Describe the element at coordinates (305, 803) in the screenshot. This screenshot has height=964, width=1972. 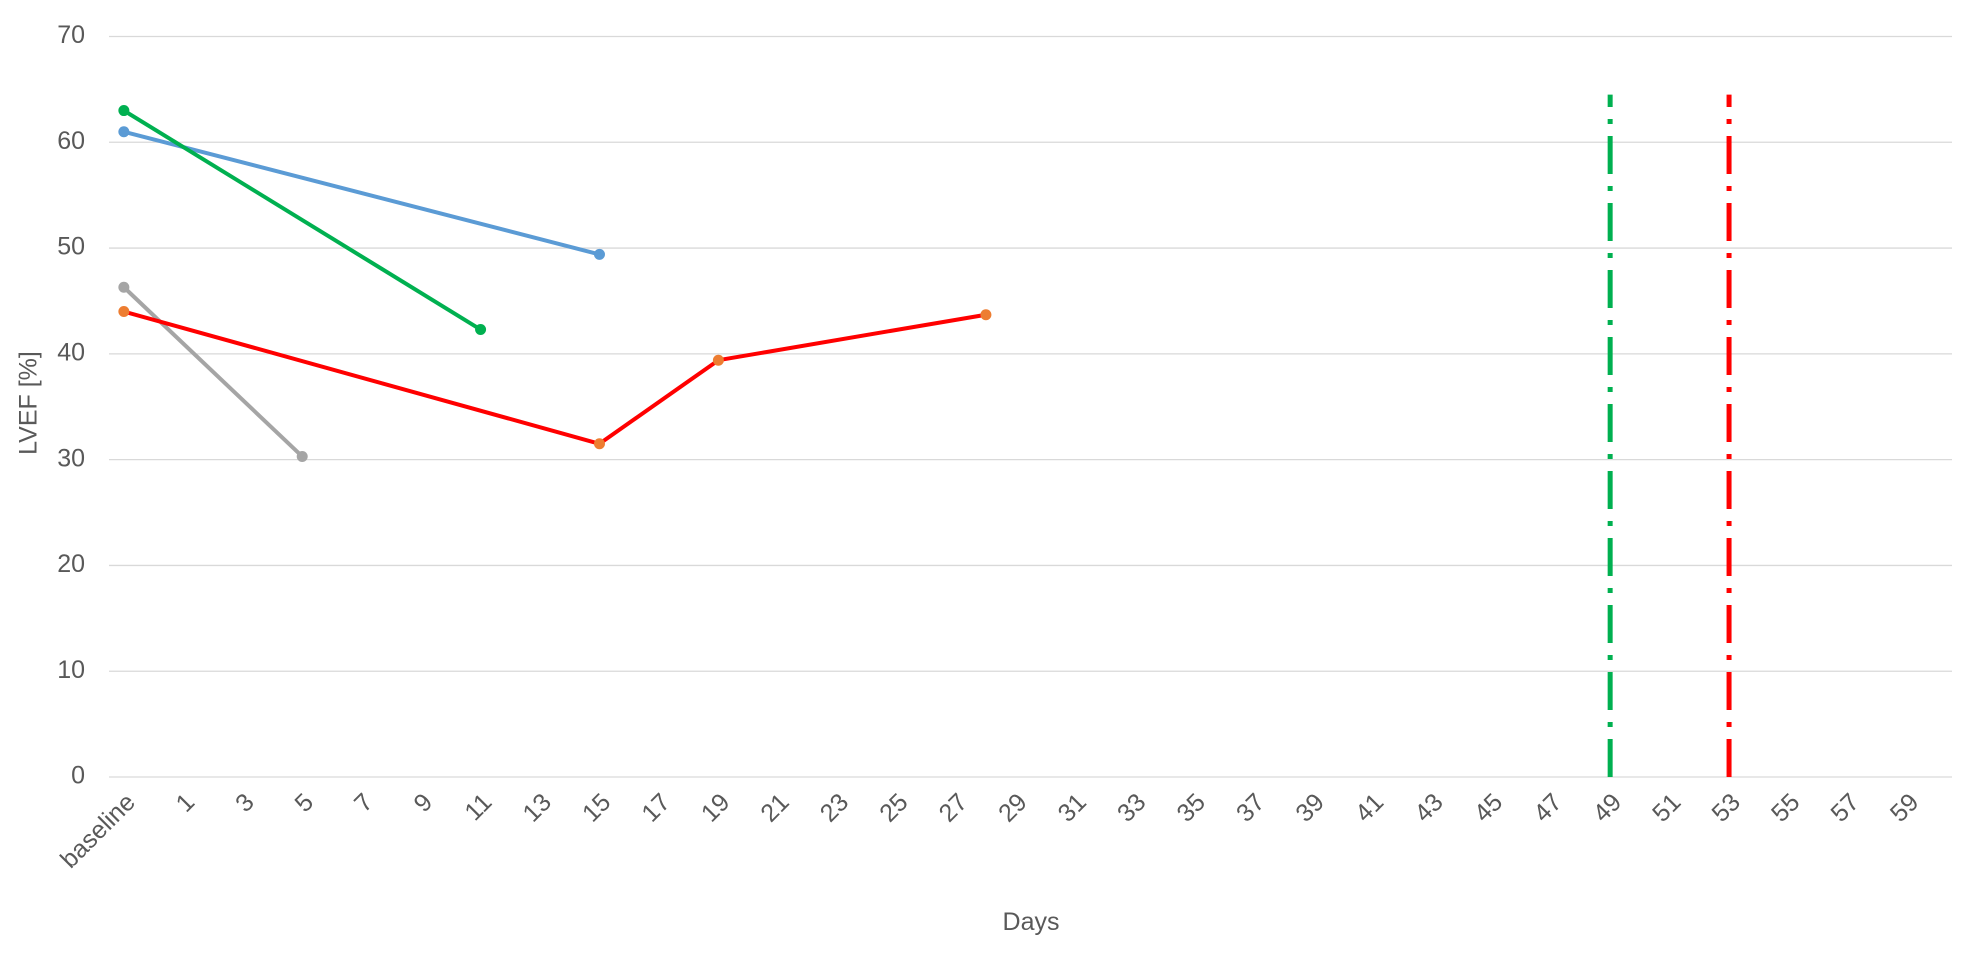
I see `x-tick-label: 5` at that location.